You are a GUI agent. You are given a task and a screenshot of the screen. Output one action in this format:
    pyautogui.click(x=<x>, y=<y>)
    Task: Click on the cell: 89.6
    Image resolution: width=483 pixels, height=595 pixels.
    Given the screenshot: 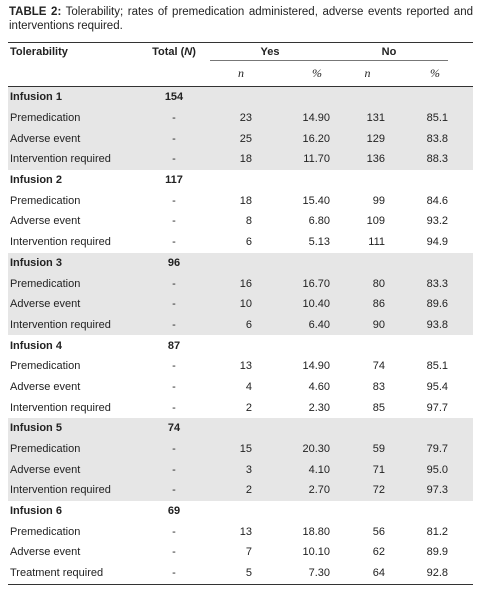 What is the action you would take?
    pyautogui.click(x=417, y=304)
    